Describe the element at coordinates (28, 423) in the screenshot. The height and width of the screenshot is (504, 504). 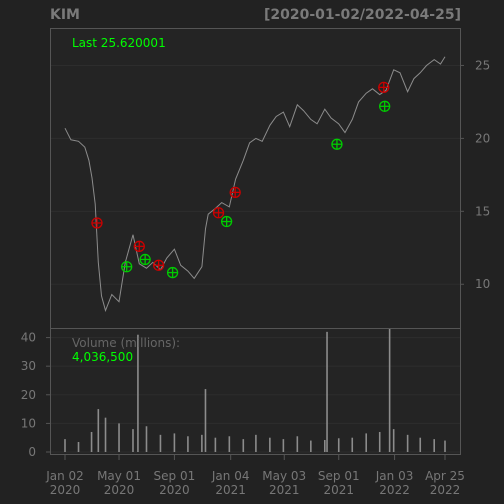
I see `volume-tick-label: 10` at that location.